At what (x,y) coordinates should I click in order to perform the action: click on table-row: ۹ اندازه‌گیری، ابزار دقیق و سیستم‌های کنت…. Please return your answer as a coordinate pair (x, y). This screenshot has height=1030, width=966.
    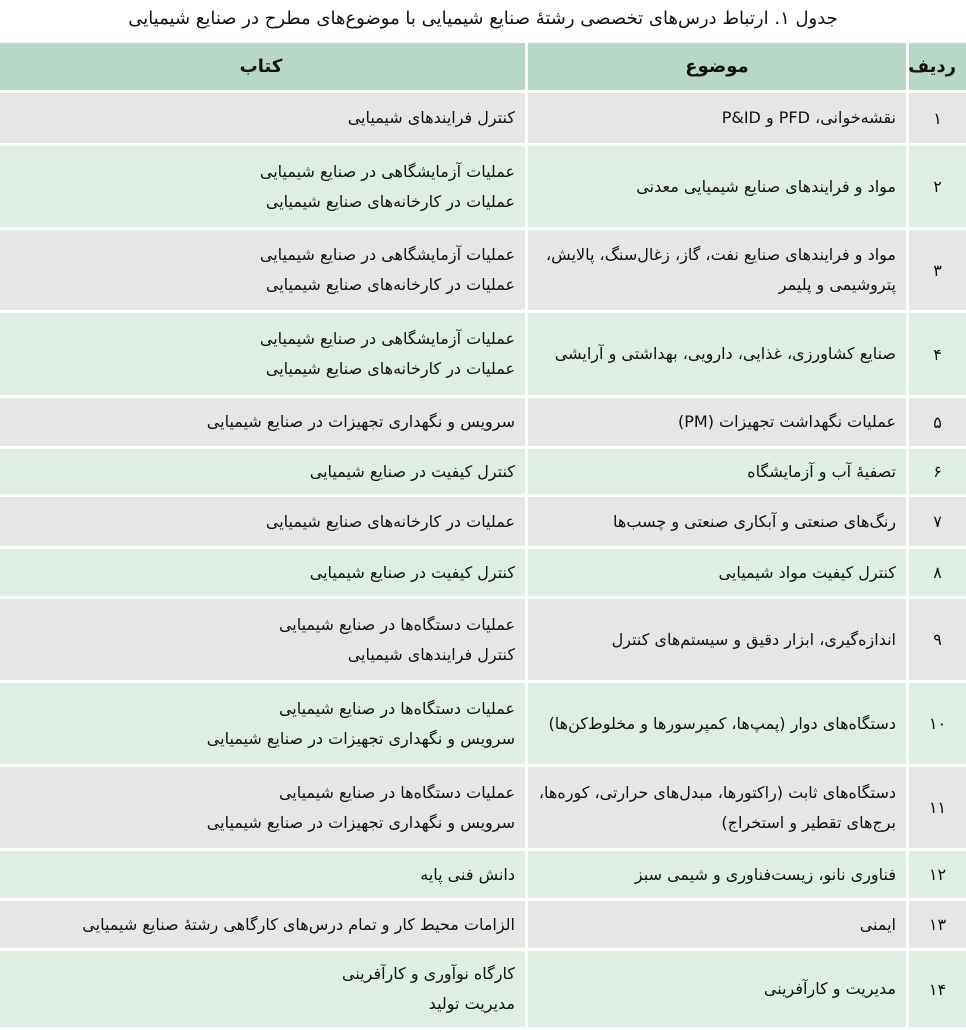
    Looking at the image, I should click on (483, 639).